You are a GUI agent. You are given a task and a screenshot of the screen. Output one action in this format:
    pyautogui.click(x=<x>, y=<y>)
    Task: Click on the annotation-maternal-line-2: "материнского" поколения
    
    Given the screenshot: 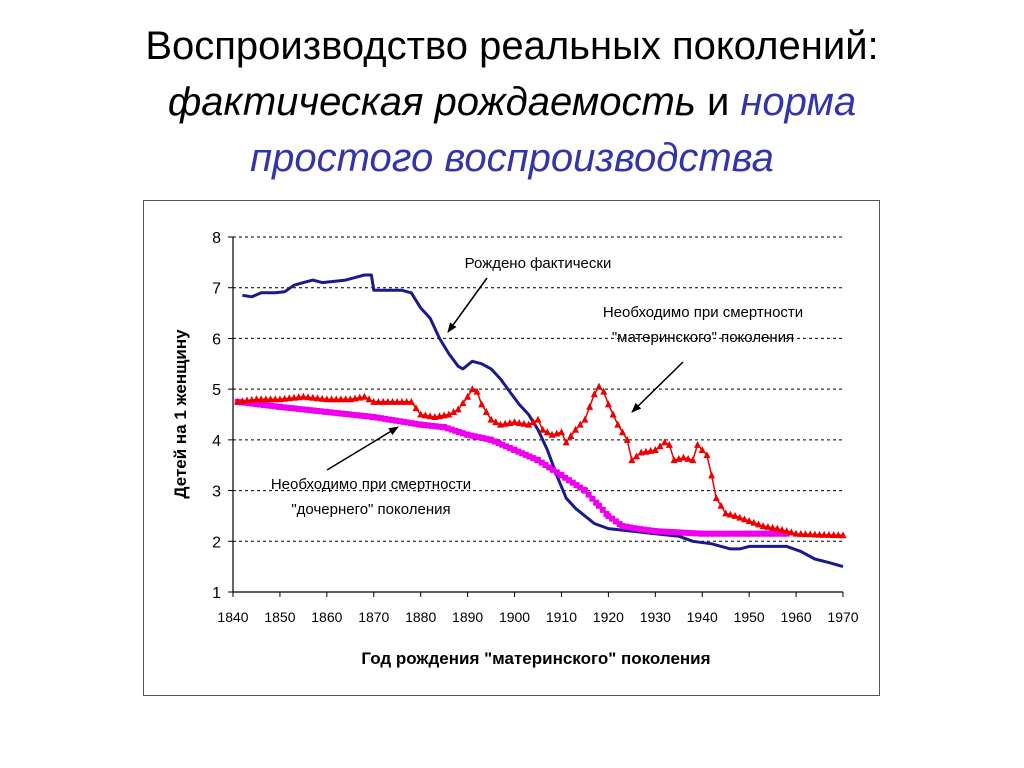 What is the action you would take?
    pyautogui.click(x=703, y=337)
    